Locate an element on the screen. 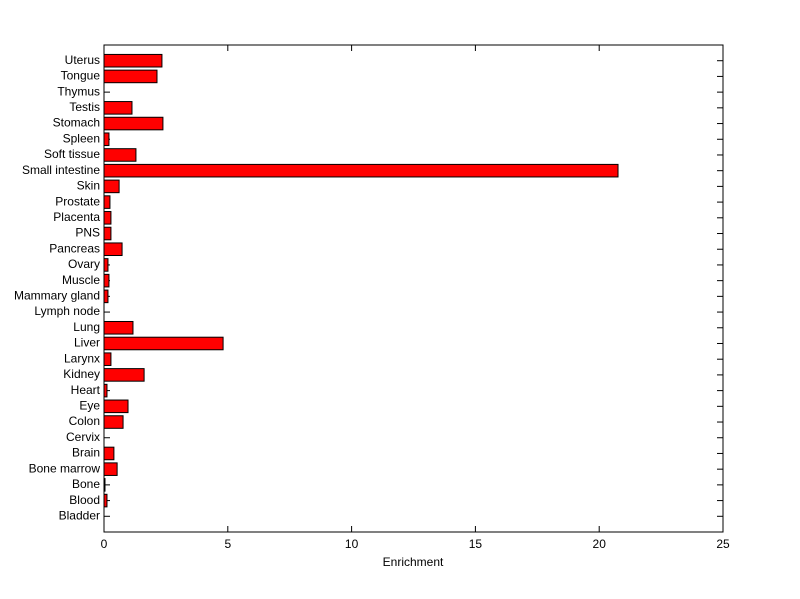 The height and width of the screenshot is (599, 800). y-tick-label: Muscle is located at coordinates (81, 280).